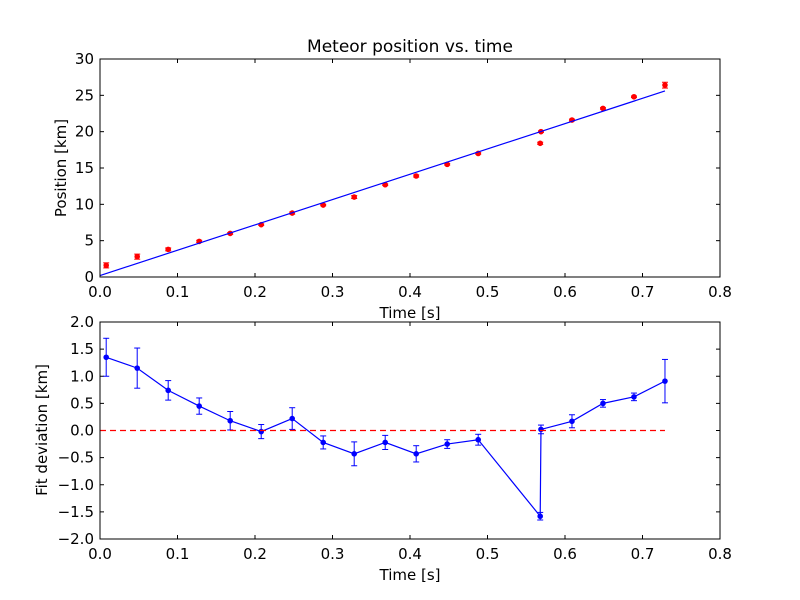 This screenshot has height=600, width=800. I want to click on y-tick-label: 20, so click(84, 132).